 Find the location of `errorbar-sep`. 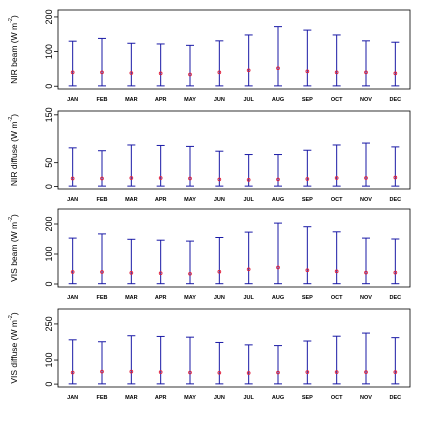

errorbar-sep is located at coordinates (307, 58).